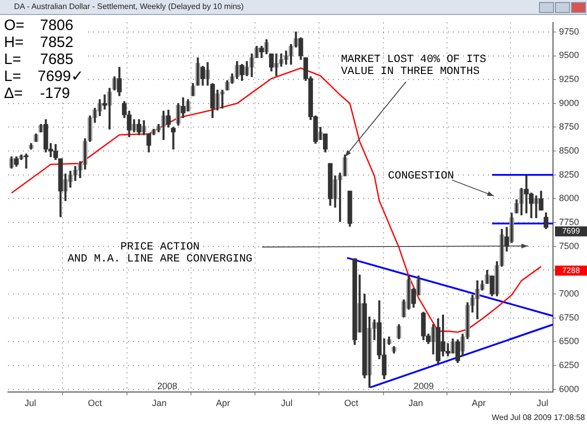 Image resolution: width=587 pixels, height=425 pixels. I want to click on y-tick-label: 6000, so click(569, 389).